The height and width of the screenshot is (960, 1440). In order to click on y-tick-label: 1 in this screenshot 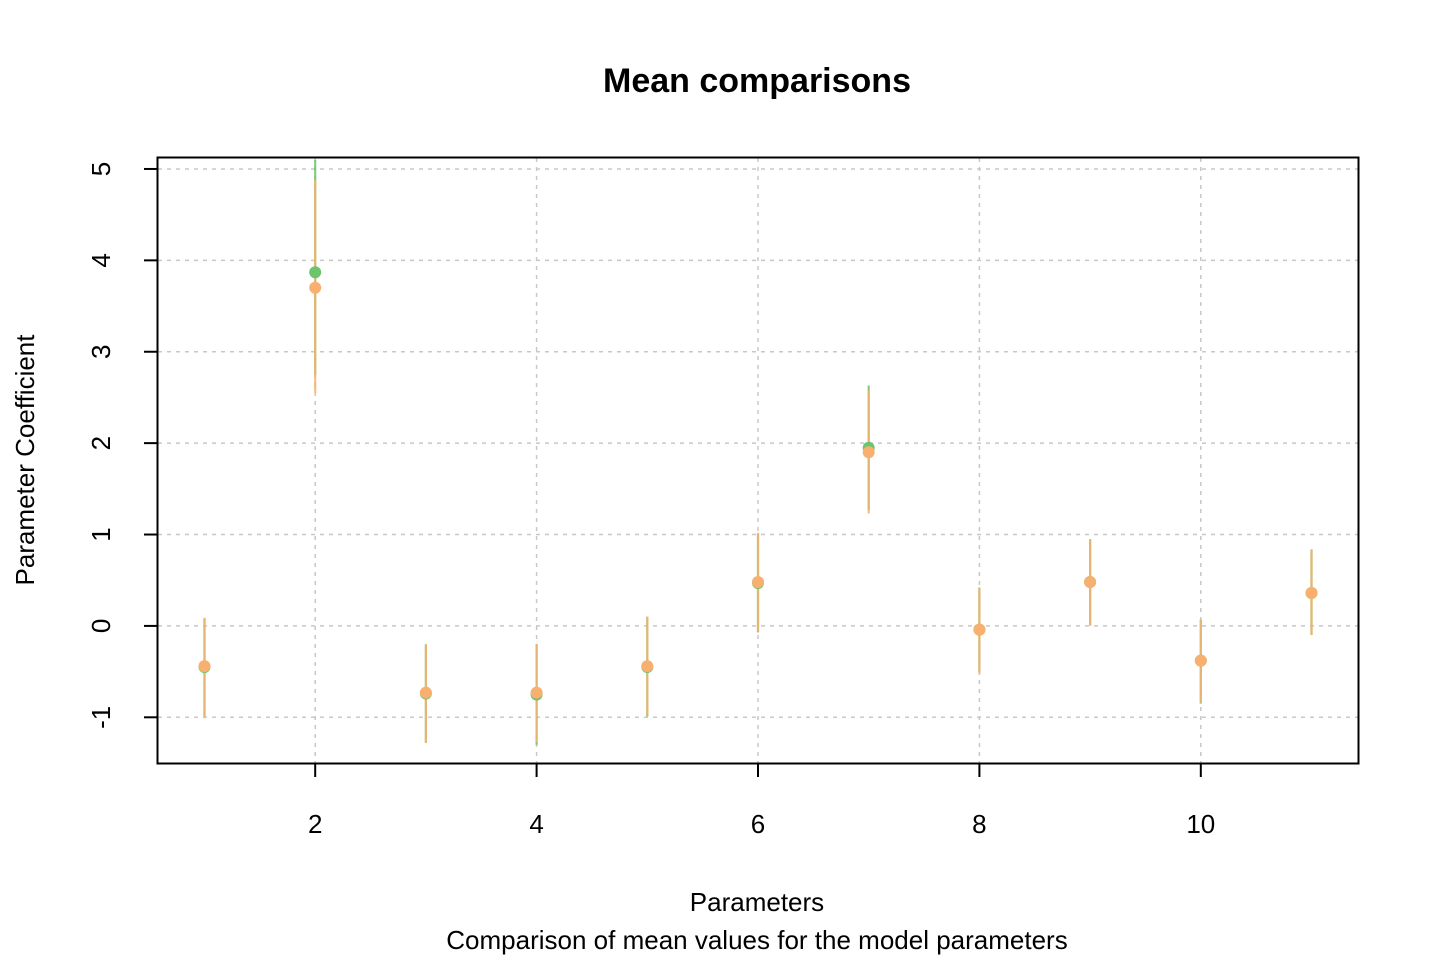, I will do `click(101, 534)`.